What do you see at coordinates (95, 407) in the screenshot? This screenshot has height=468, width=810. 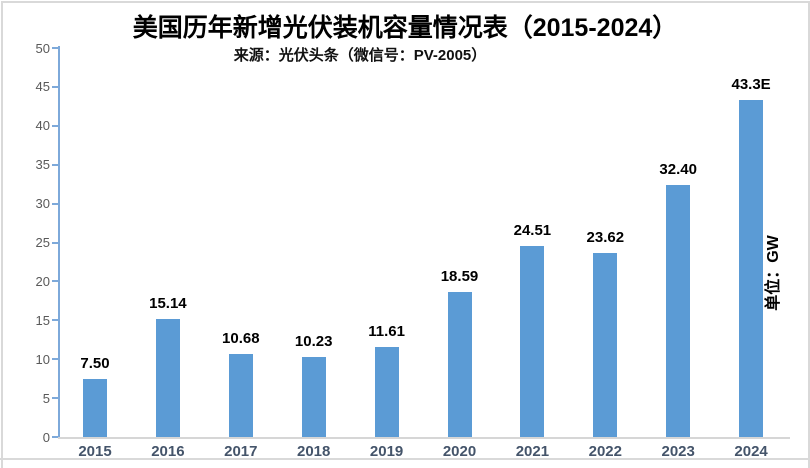 I see `bar-2015` at bounding box center [95, 407].